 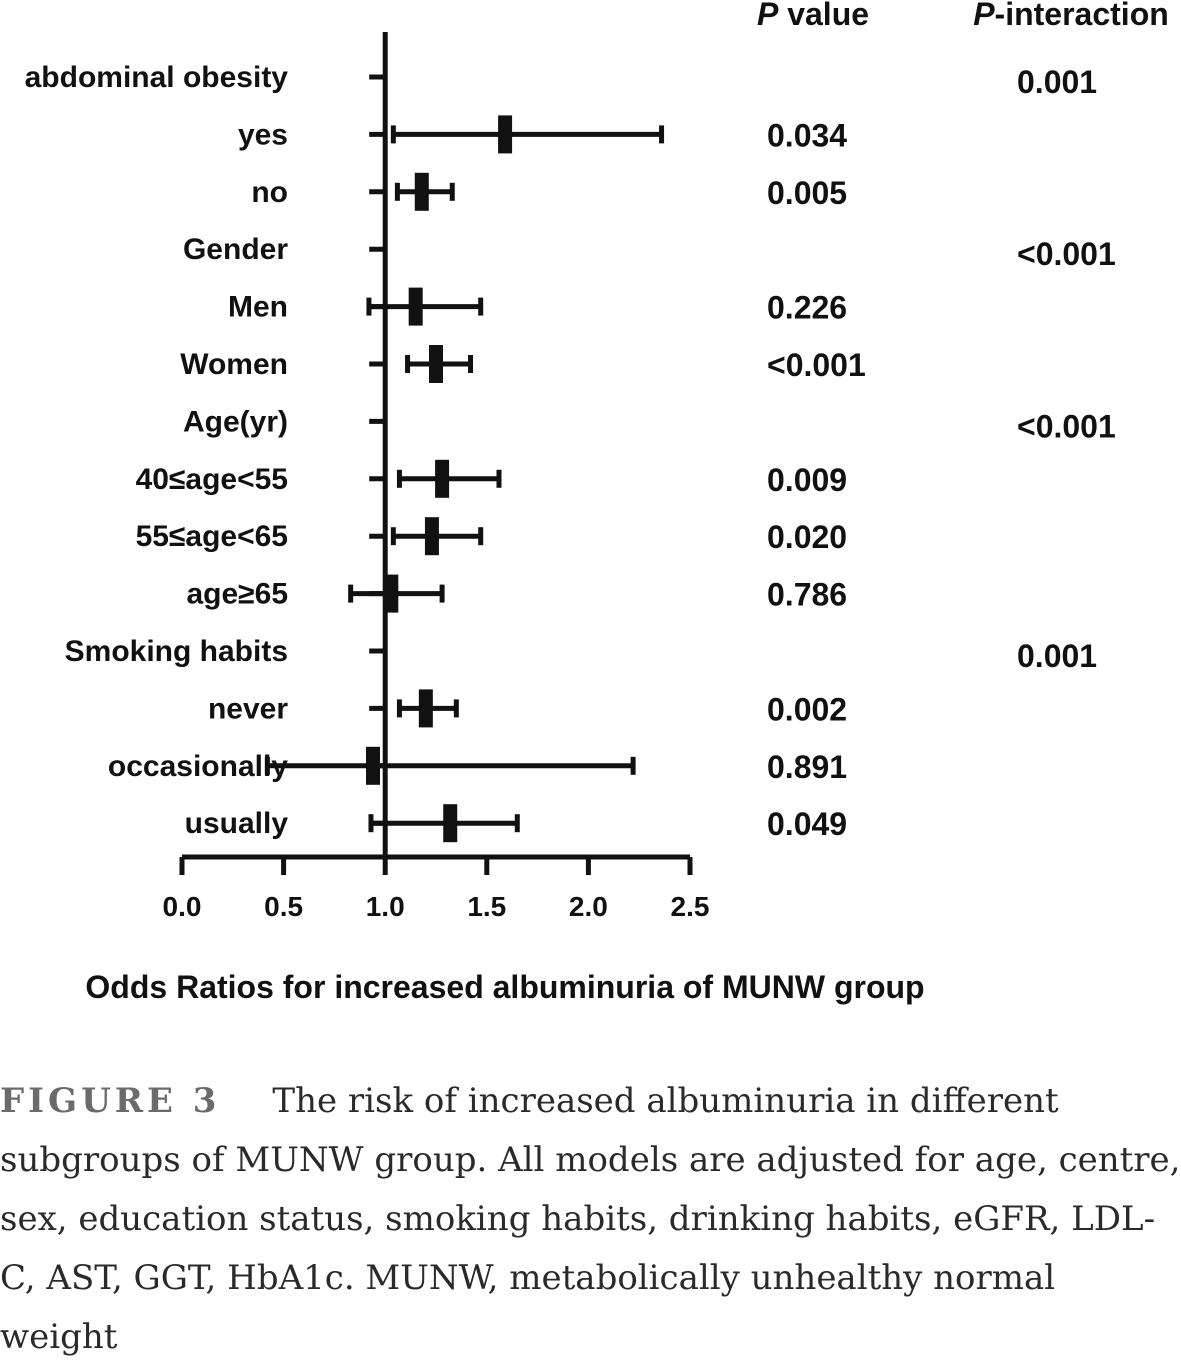 What do you see at coordinates (486, 906) in the screenshot?
I see `x-tick-label: 1.5` at bounding box center [486, 906].